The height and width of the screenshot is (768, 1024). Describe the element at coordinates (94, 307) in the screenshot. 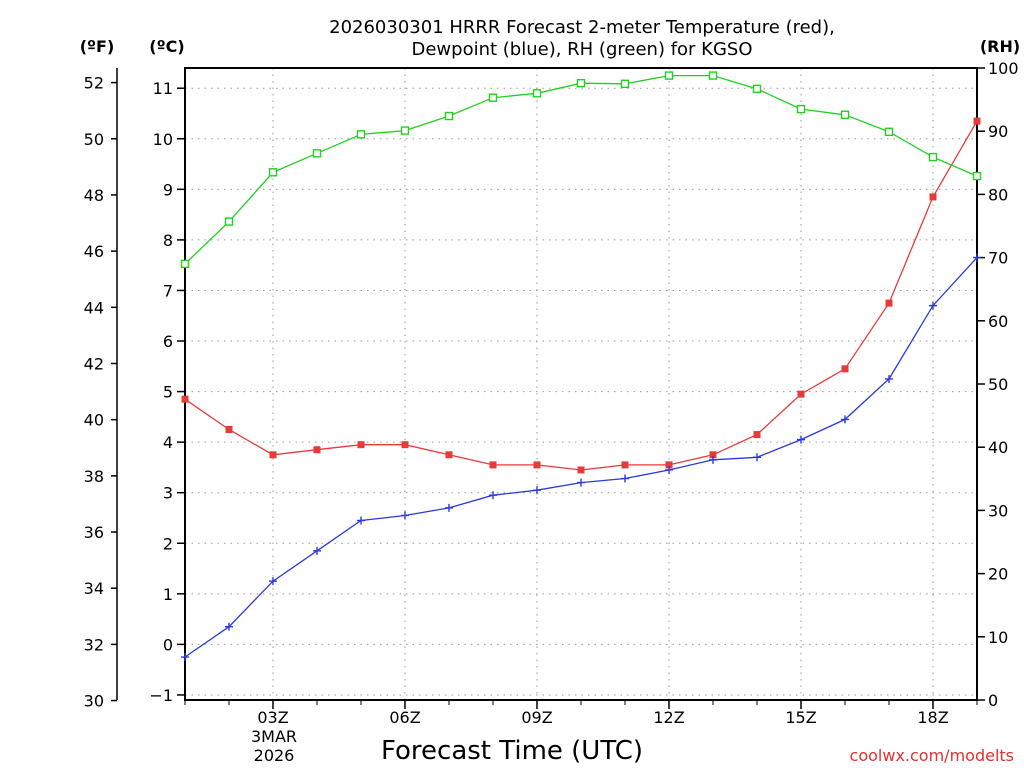

I see `fahrenheit-tick-label: 44` at that location.